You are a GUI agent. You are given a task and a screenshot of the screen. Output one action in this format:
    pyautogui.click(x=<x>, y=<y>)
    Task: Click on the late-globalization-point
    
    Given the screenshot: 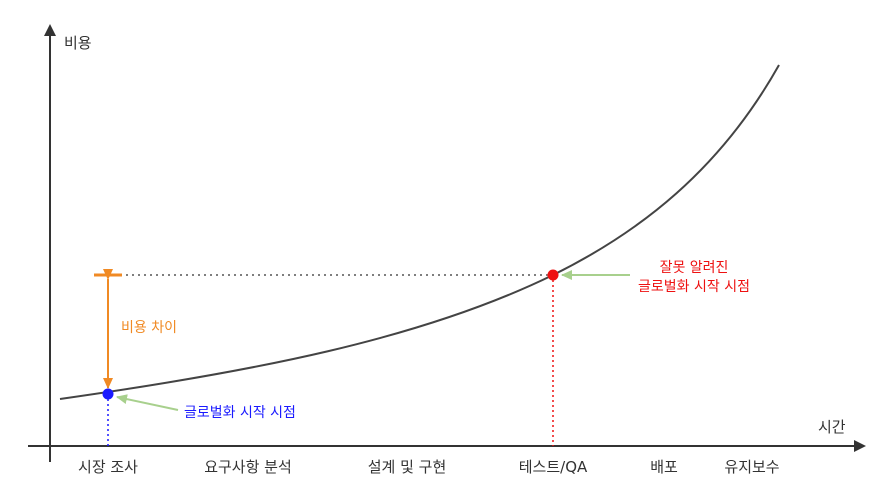 What is the action you would take?
    pyautogui.click(x=553, y=275)
    